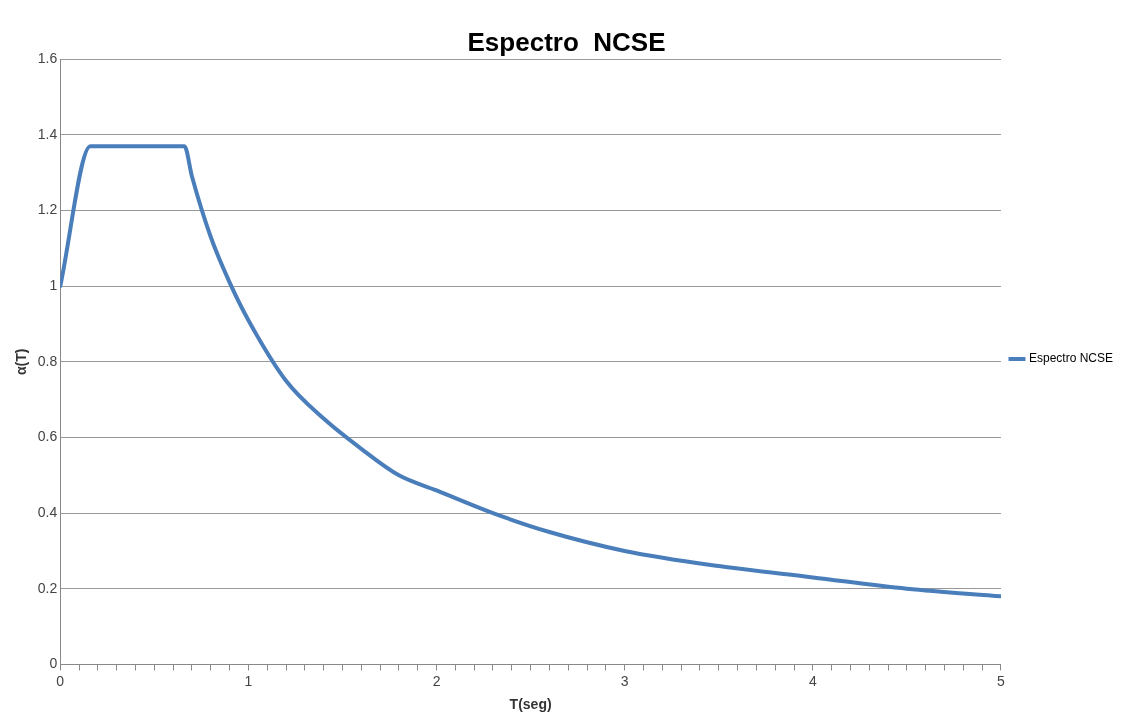 The width and height of the screenshot is (1129, 722). I want to click on x-tick-label: 2, so click(436, 680).